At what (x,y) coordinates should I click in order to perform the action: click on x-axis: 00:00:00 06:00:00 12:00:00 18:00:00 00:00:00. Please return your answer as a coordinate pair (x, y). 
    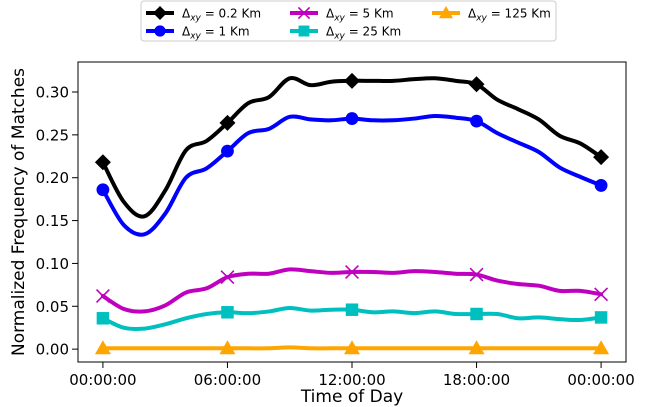
    Looking at the image, I should click on (352, 375).